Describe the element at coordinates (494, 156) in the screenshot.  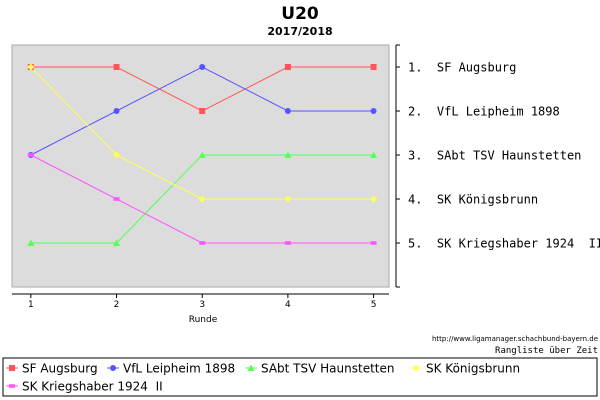
I see `rank-label: 3. SAbt TSV Haunstetten` at that location.